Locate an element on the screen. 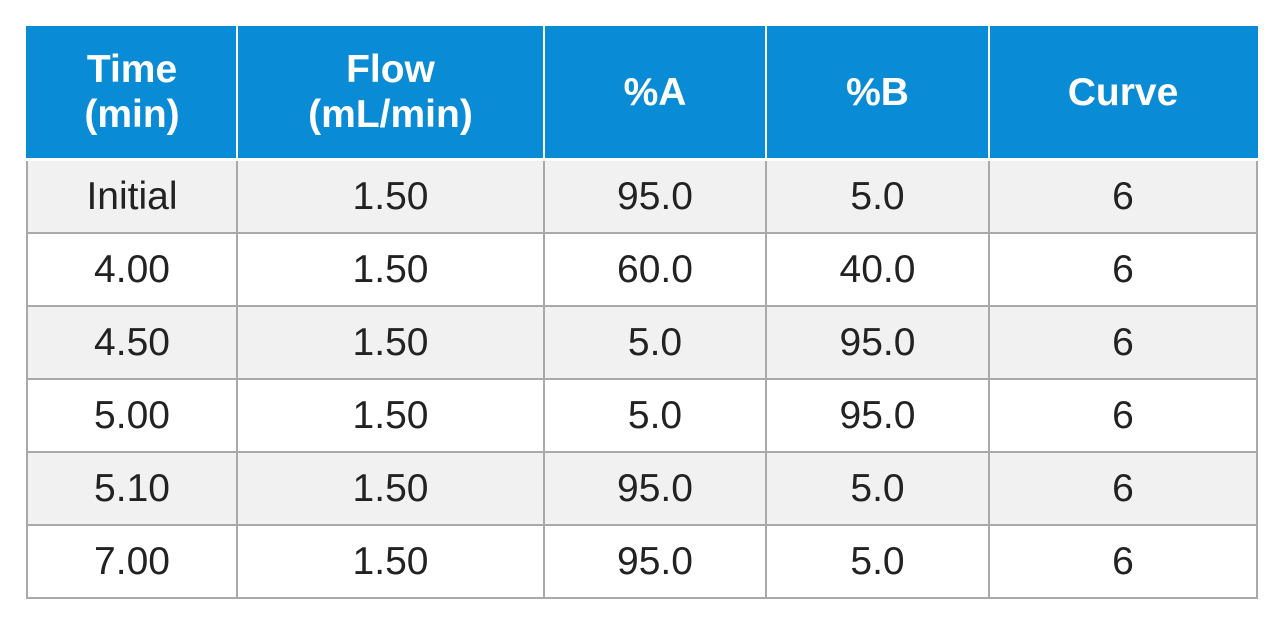 The height and width of the screenshot is (622, 1280). header-percent-a: %A is located at coordinates (655, 93).